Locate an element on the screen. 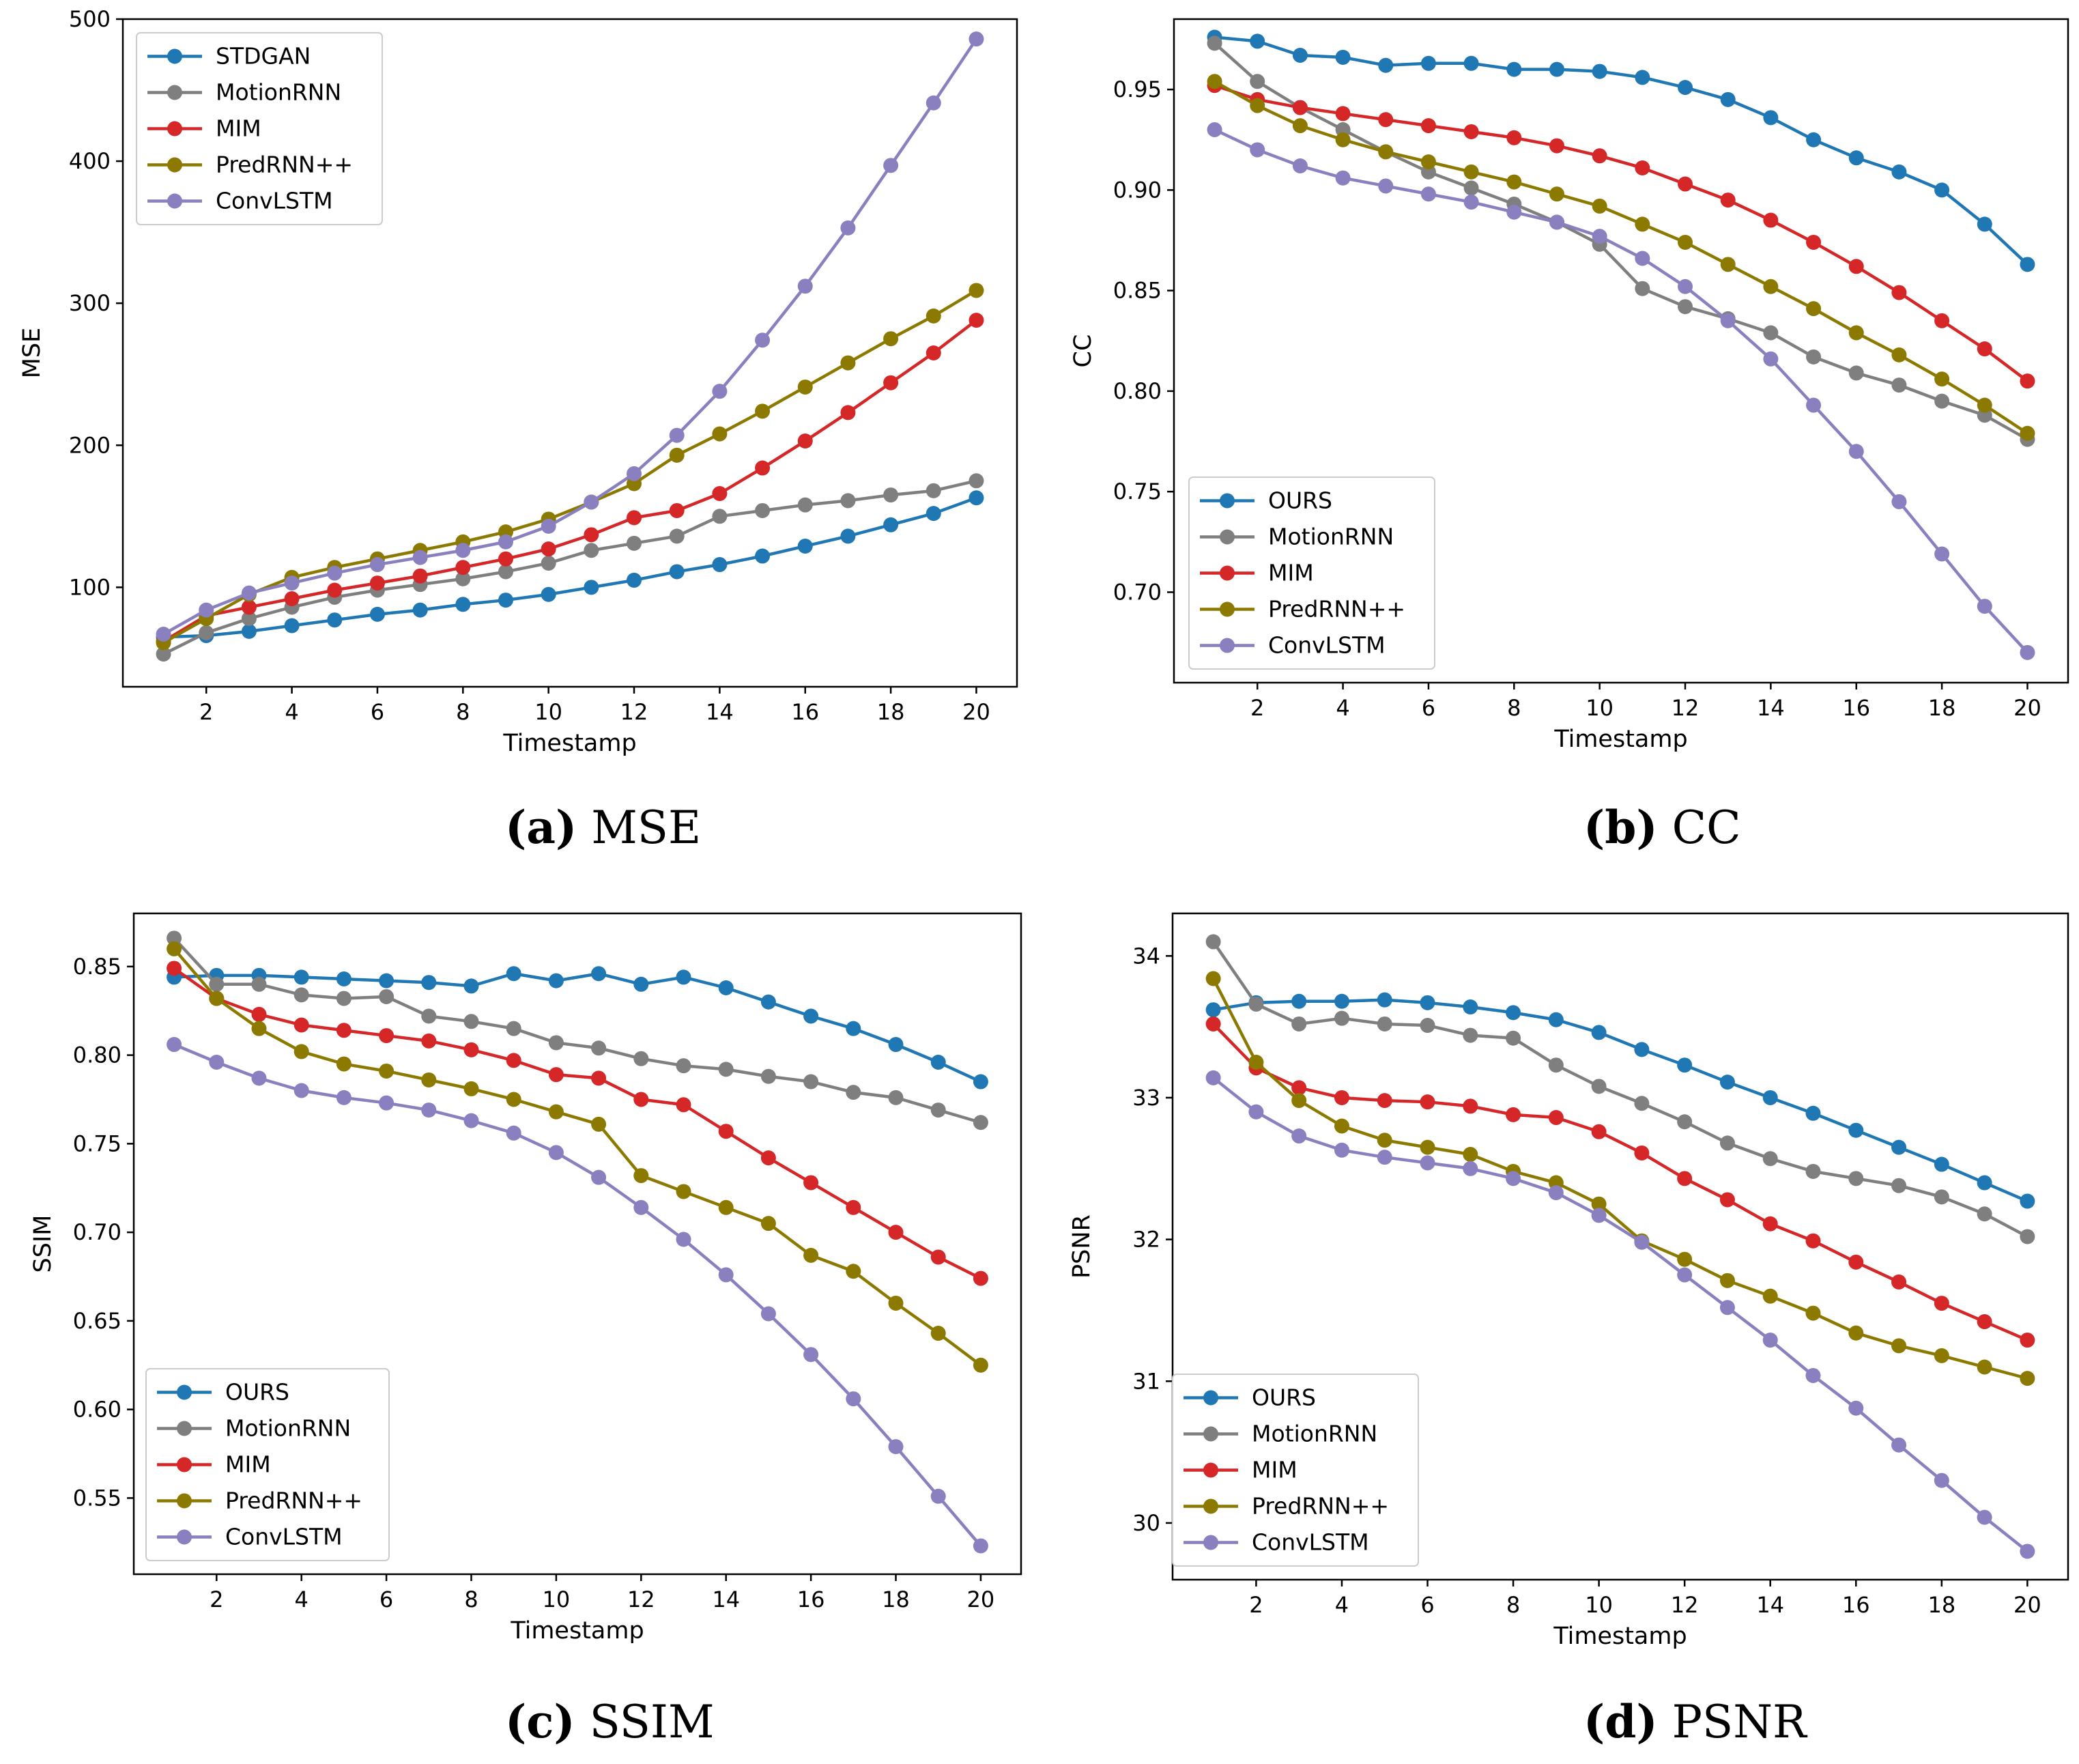  x-tick-label: 18 is located at coordinates (896, 1599).